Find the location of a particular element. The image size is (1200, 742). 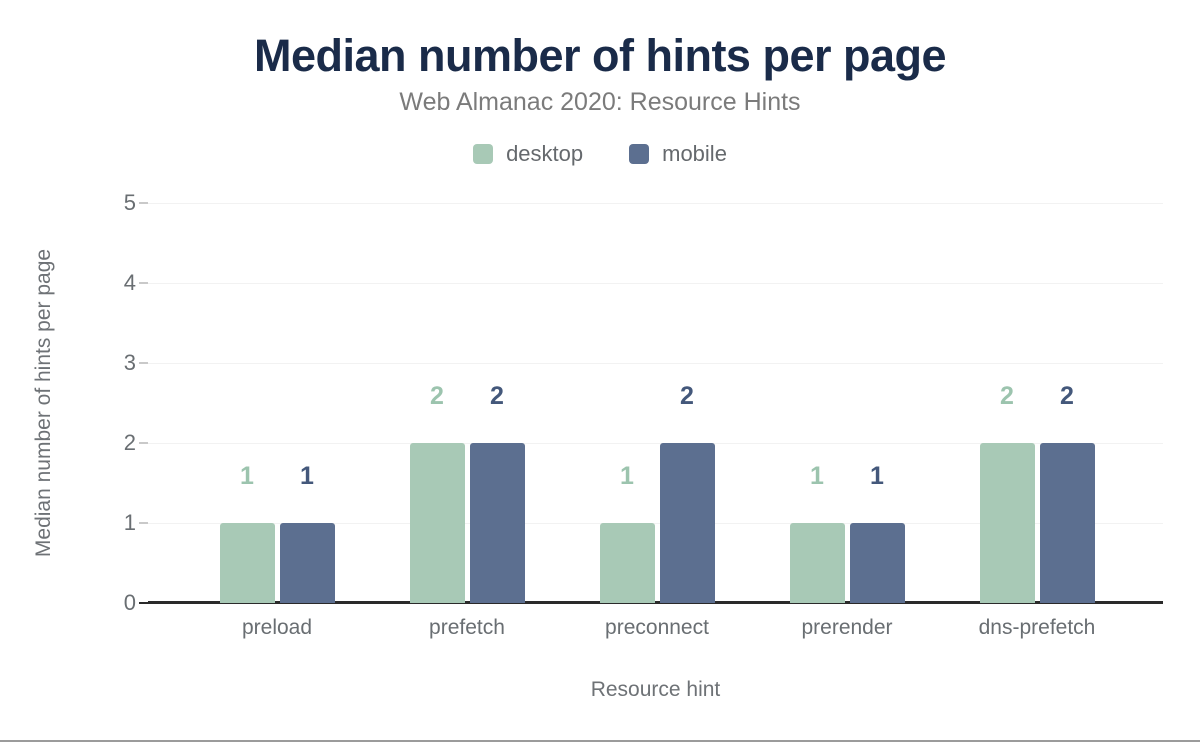

x-category-label: prerender is located at coordinates (847, 627).